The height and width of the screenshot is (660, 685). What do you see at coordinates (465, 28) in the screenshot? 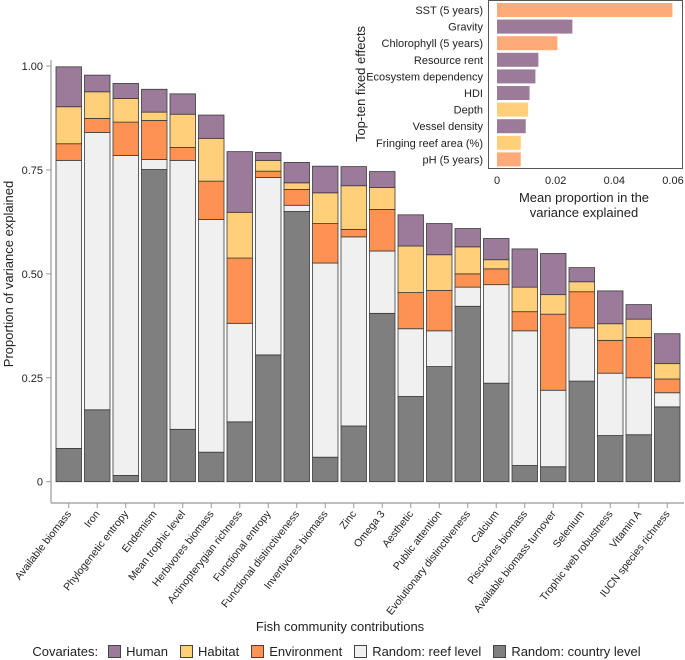
I see `inset-category-label: Gravity` at bounding box center [465, 28].